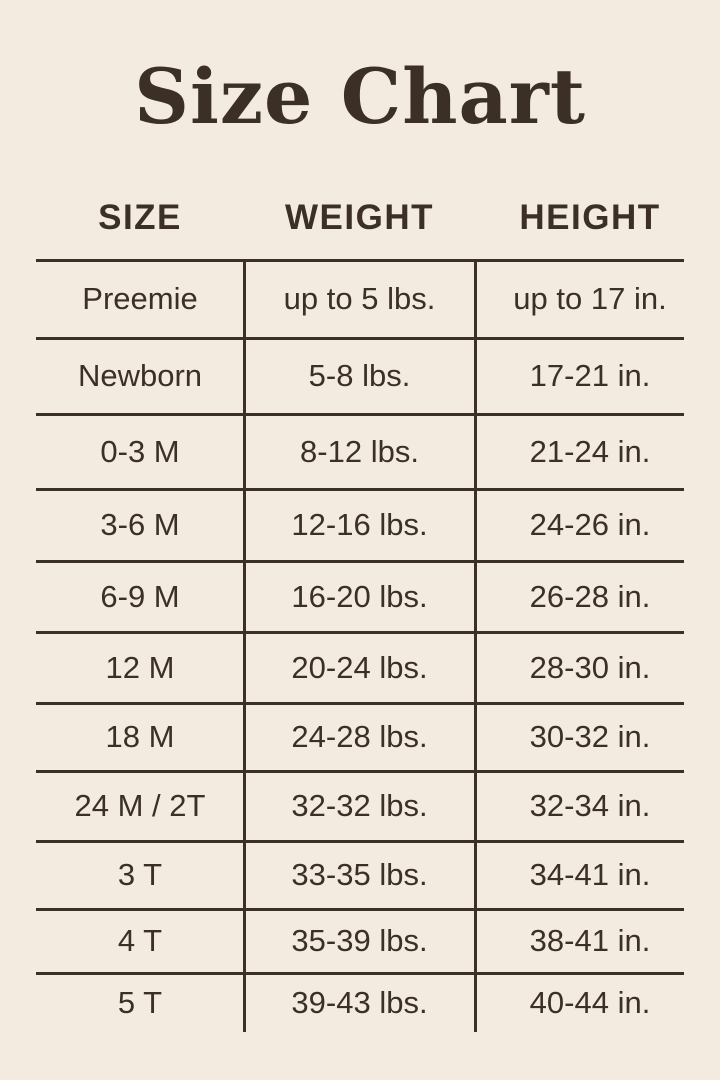 The width and height of the screenshot is (720, 1080). What do you see at coordinates (590, 874) in the screenshot?
I see `cell-height: 34-41 in.` at bounding box center [590, 874].